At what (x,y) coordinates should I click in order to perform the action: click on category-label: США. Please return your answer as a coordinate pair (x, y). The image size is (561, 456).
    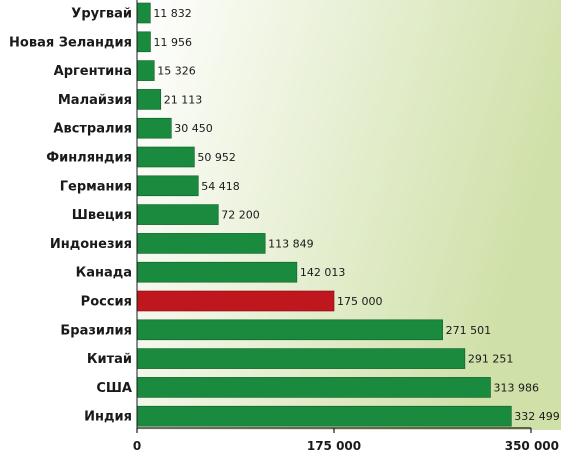
    Looking at the image, I should click on (114, 388).